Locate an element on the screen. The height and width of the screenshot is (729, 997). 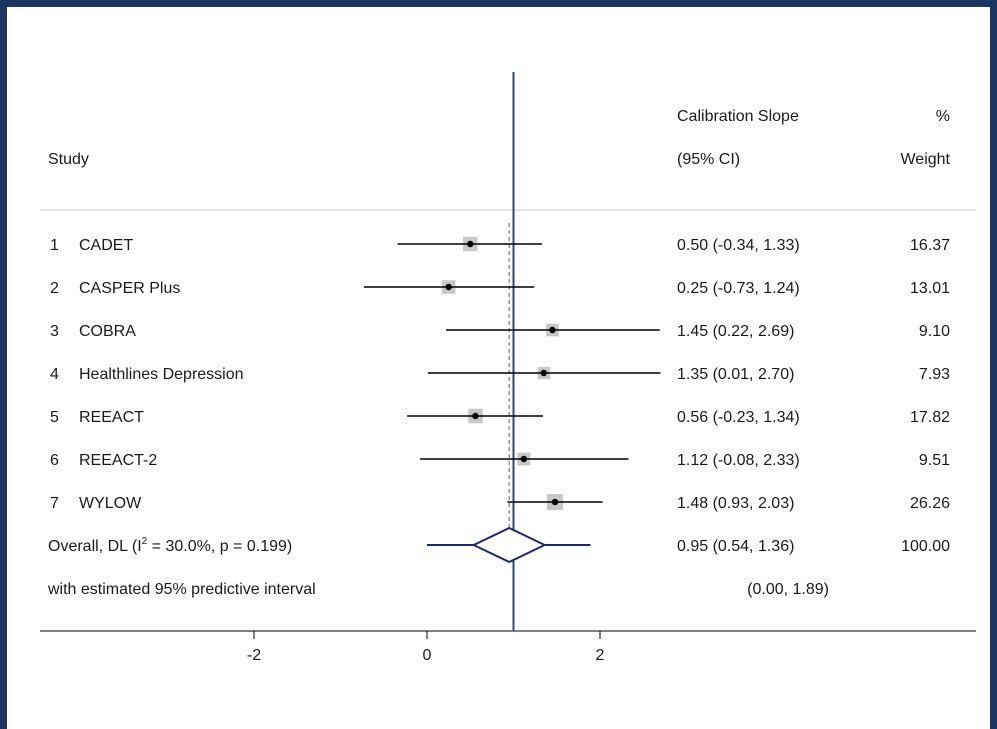
overall-weight: 100.00 is located at coordinates (925, 546).